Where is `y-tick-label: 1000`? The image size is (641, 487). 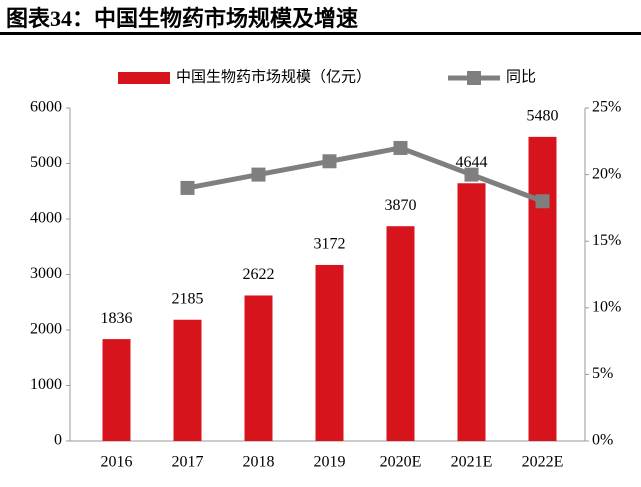
y-tick-label: 1000 is located at coordinates (46, 384).